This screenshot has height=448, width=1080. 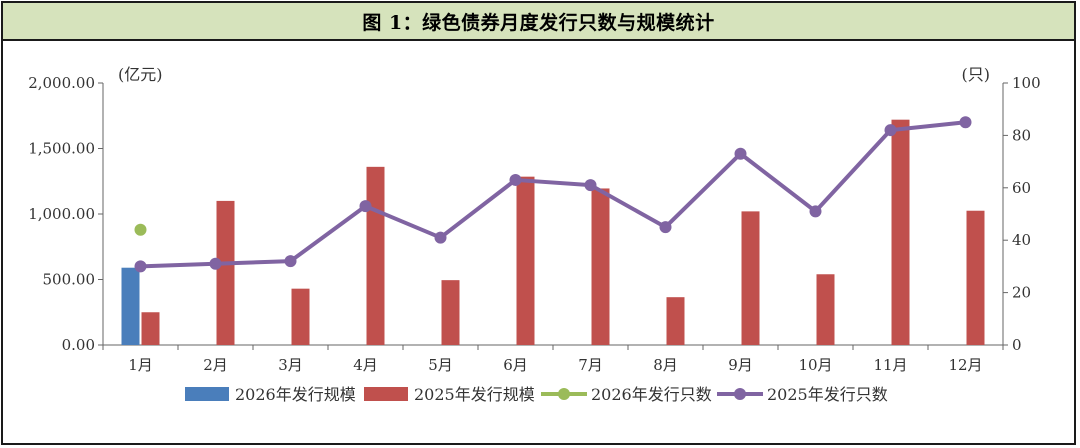 I want to click on legend-label: 2025年发行规模, so click(x=474, y=394).